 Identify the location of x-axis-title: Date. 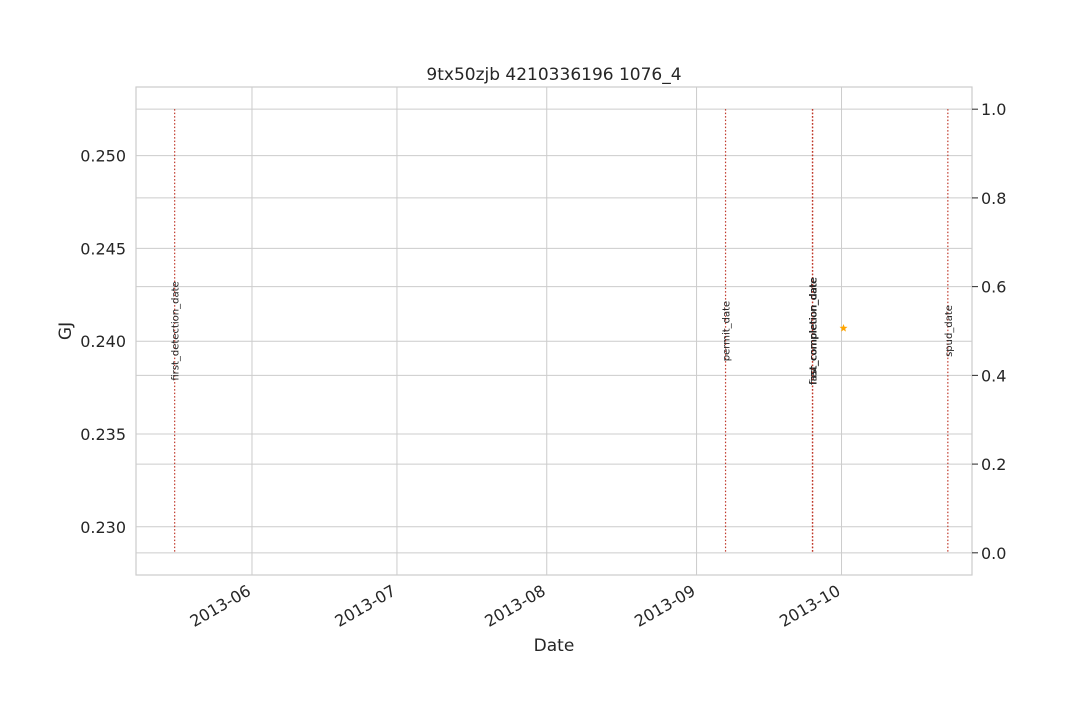
(554, 646).